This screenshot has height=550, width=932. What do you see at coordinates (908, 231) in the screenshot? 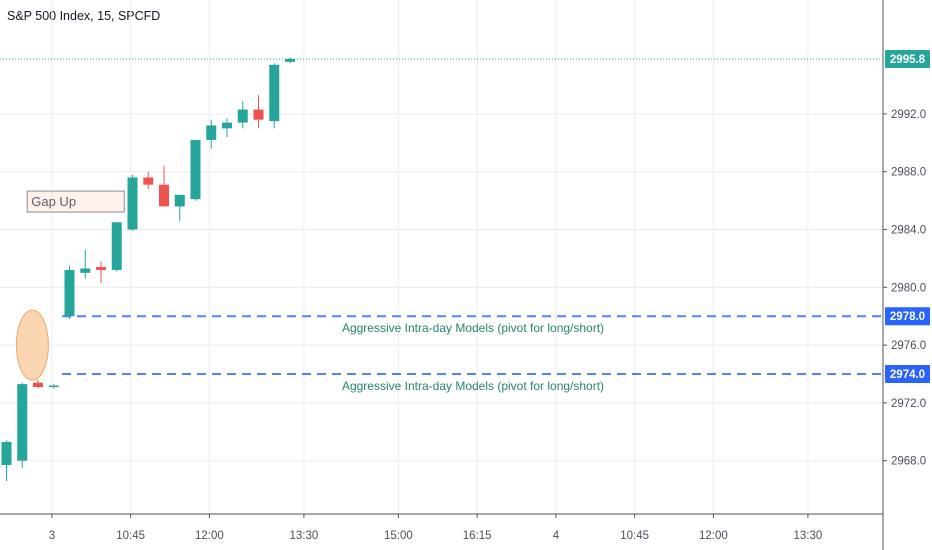
I see `price-tick-label: 2984.0` at bounding box center [908, 231].